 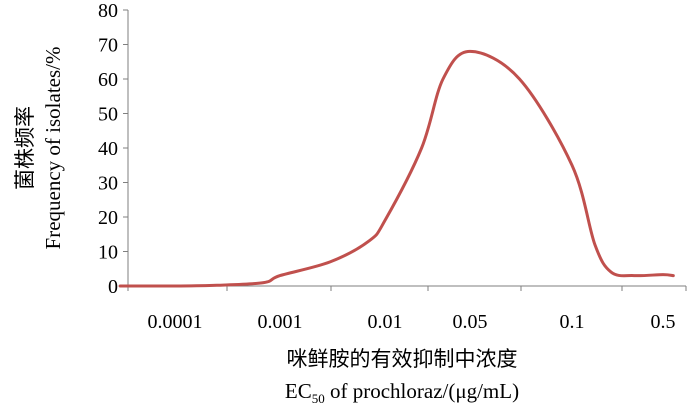 I want to click on y-tick-label: 30, so click(x=108, y=184).